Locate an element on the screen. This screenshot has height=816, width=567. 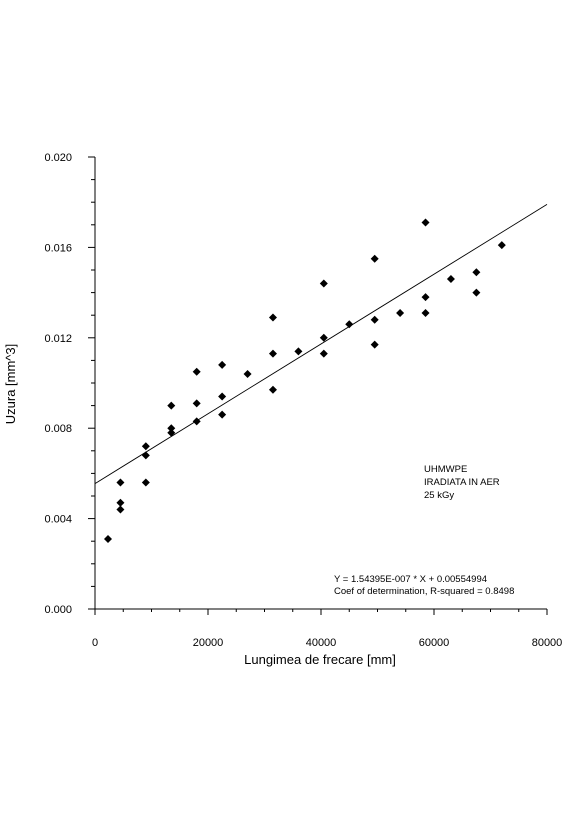
y-tick-label: 0.000 is located at coordinates (58, 610).